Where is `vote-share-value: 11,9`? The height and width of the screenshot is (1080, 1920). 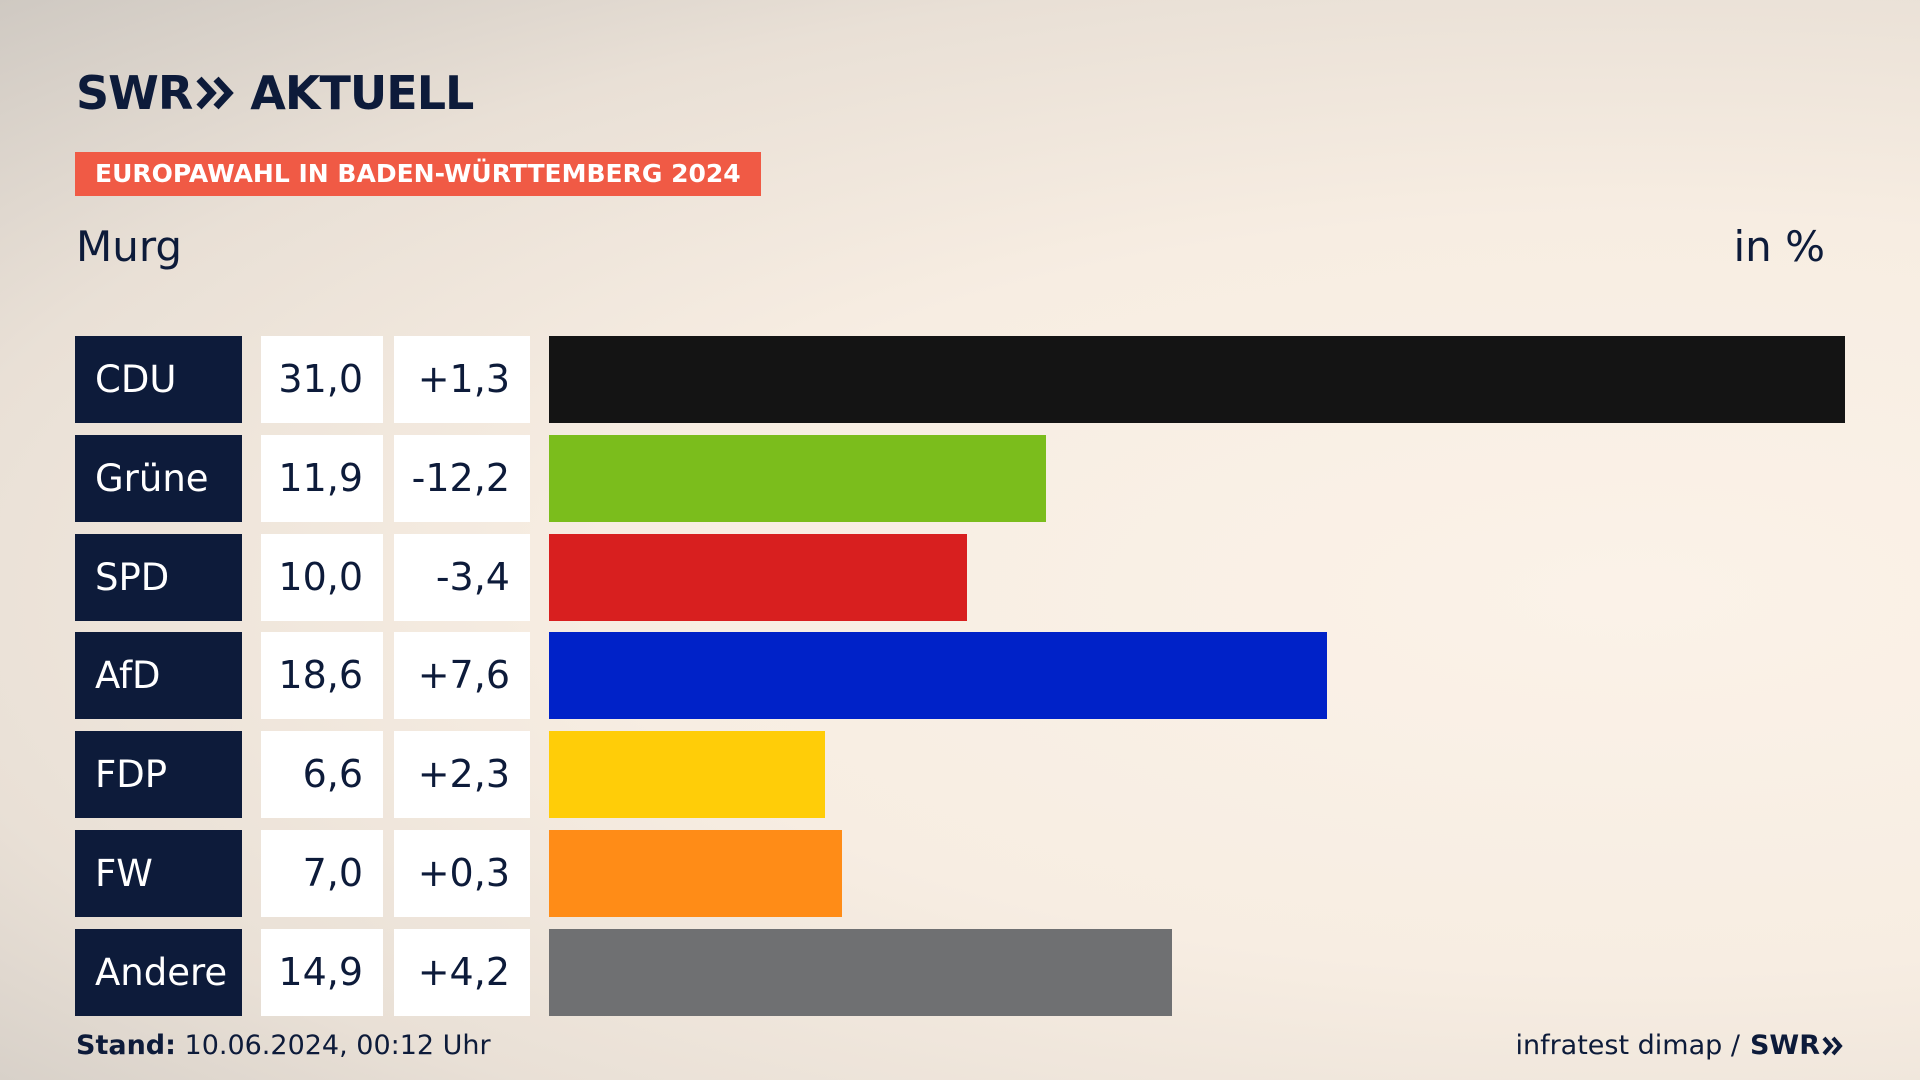
vote-share-value: 11,9 is located at coordinates (322, 478).